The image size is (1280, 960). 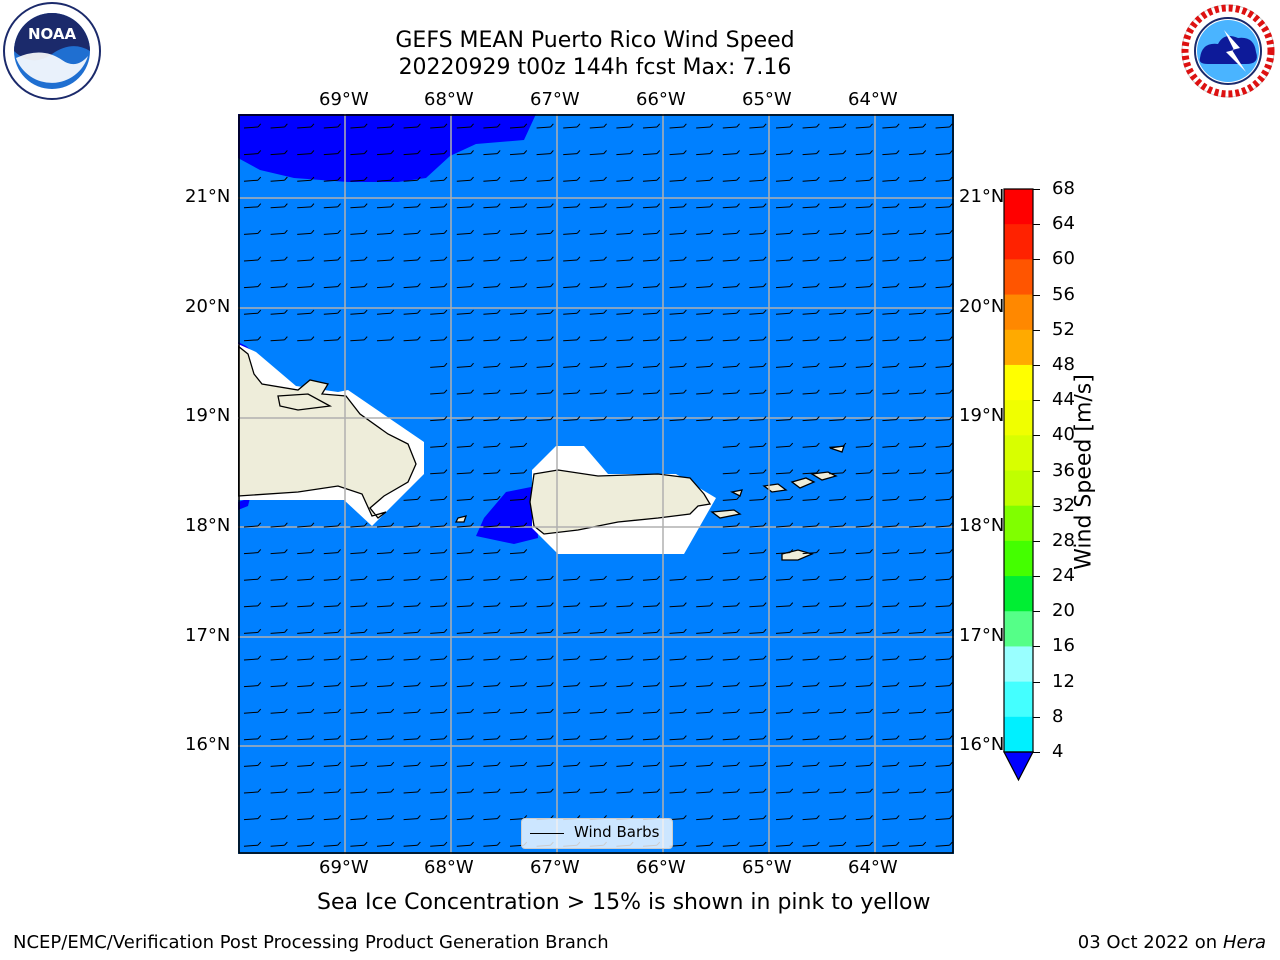 I want to click on nws-logo, so click(x=1228, y=51).